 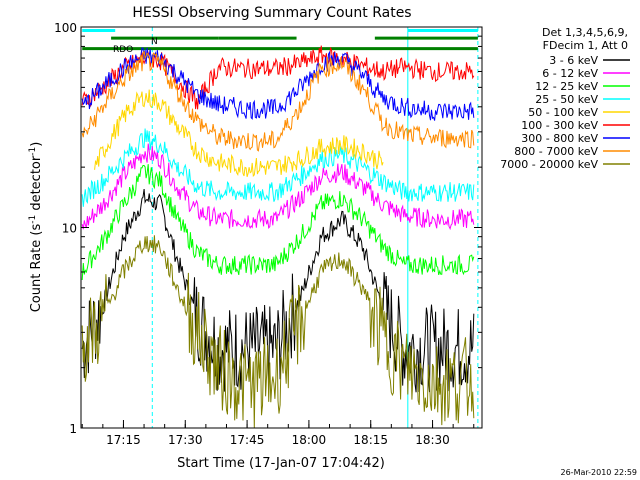 What do you see at coordinates (585, 45) in the screenshot?
I see `legend-header-1: FDecim 1, Att 0` at bounding box center [585, 45].